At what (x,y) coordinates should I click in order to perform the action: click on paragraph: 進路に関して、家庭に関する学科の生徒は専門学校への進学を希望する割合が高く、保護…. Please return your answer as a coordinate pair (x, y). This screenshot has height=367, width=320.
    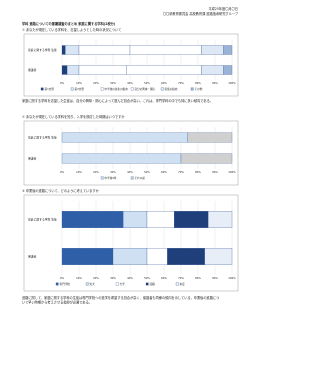
    Looking at the image, I should click on (120, 300).